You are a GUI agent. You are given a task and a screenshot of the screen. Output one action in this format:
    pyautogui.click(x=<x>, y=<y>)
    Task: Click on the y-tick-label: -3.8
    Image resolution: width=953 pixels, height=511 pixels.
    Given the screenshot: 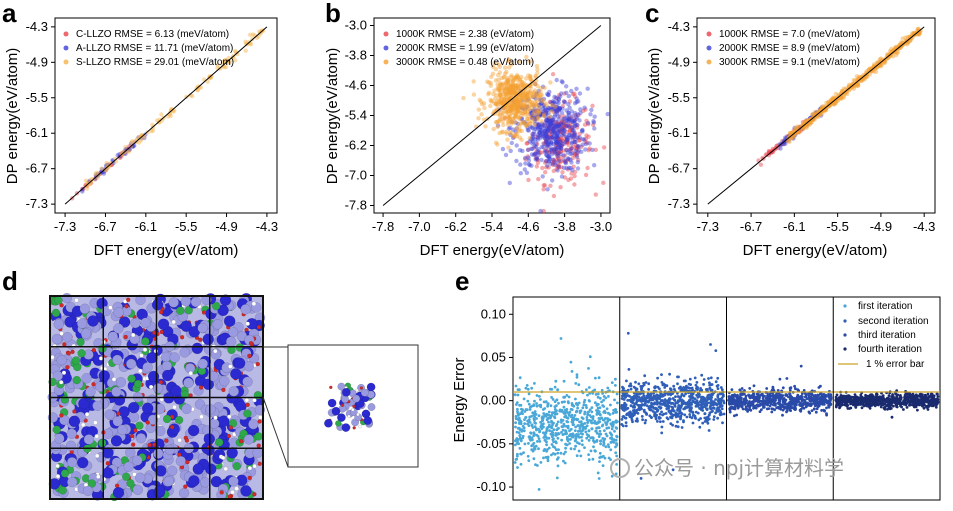 What is the action you would take?
    pyautogui.click(x=356, y=55)
    